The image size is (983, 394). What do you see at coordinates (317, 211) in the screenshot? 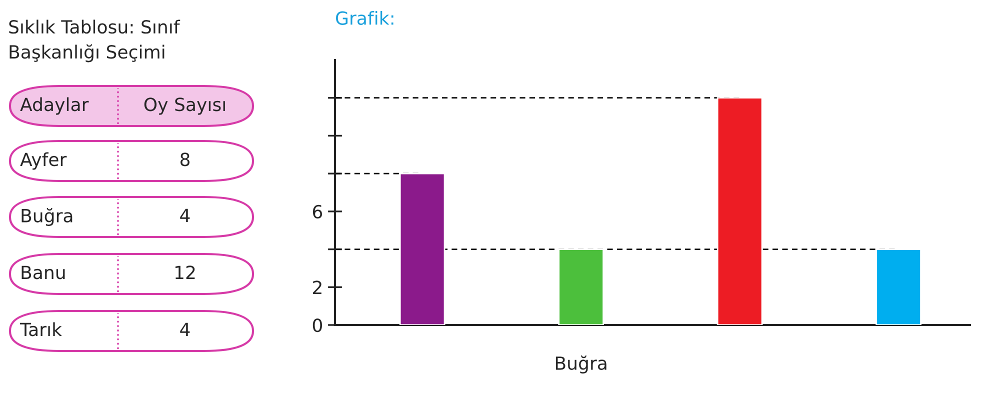
I see `y-tick-label: 6` at bounding box center [317, 211].